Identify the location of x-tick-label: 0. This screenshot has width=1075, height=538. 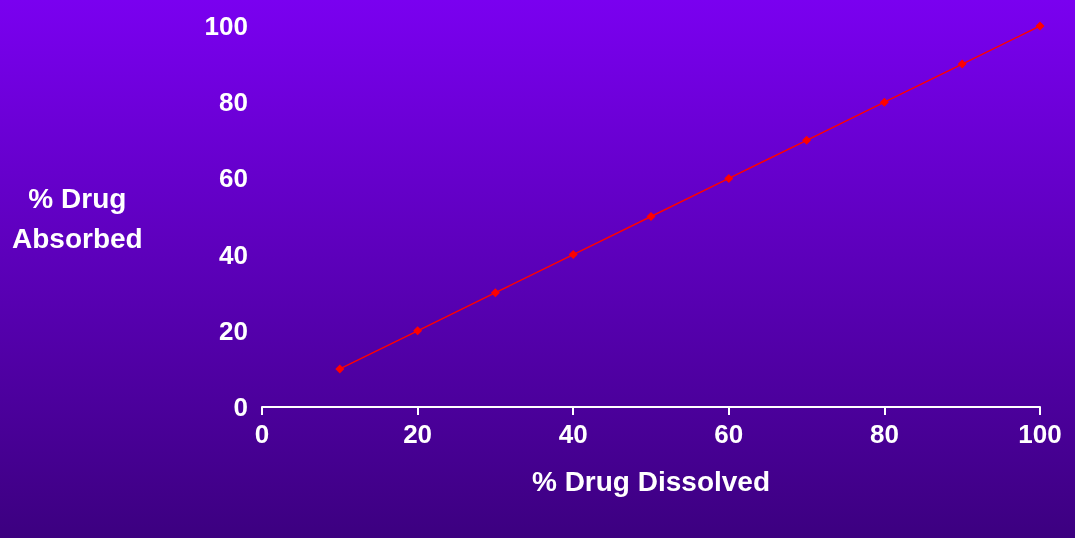
(262, 434).